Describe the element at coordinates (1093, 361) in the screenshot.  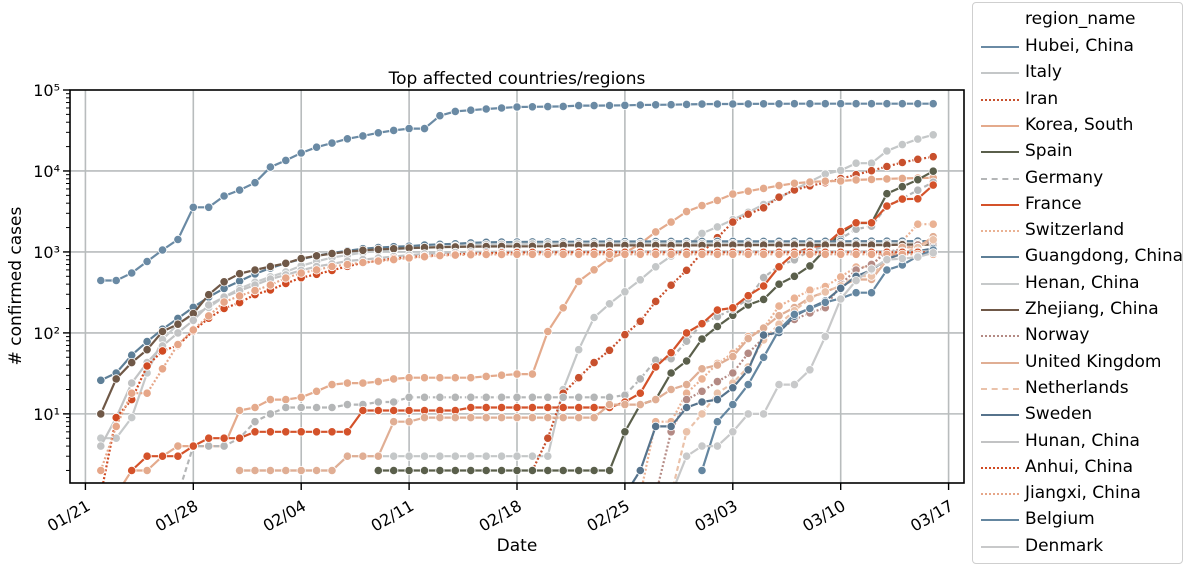
I see `legend-label: United Kingdom` at that location.